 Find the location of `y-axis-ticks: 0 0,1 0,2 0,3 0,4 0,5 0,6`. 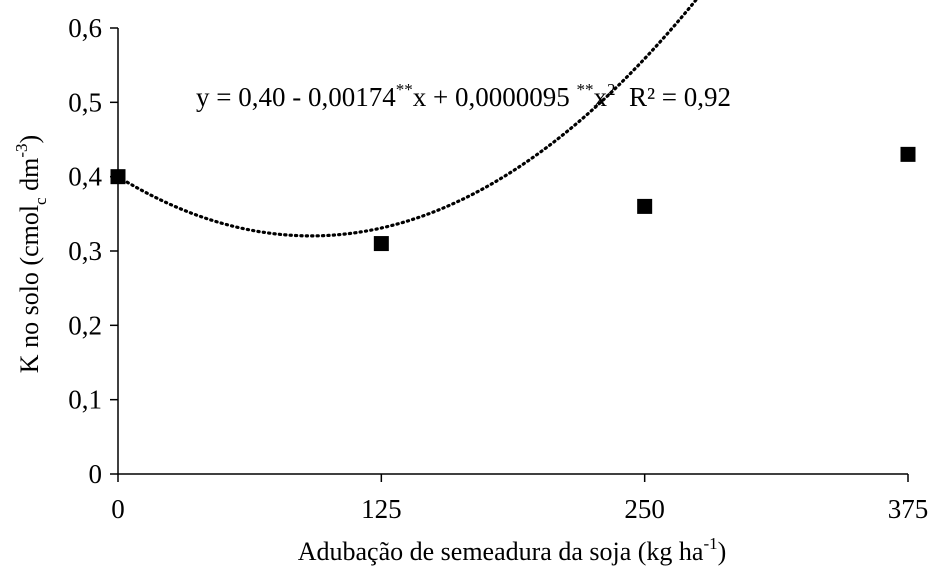

y-axis-ticks: 0 0,1 0,2 0,3 0,4 0,5 0,6 is located at coordinates (93, 251).